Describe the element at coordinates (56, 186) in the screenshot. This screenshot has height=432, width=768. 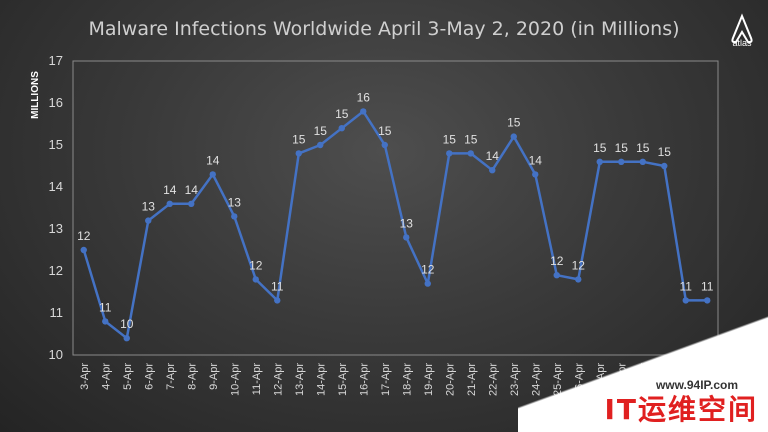
I see `y-tick-label: 14` at that location.